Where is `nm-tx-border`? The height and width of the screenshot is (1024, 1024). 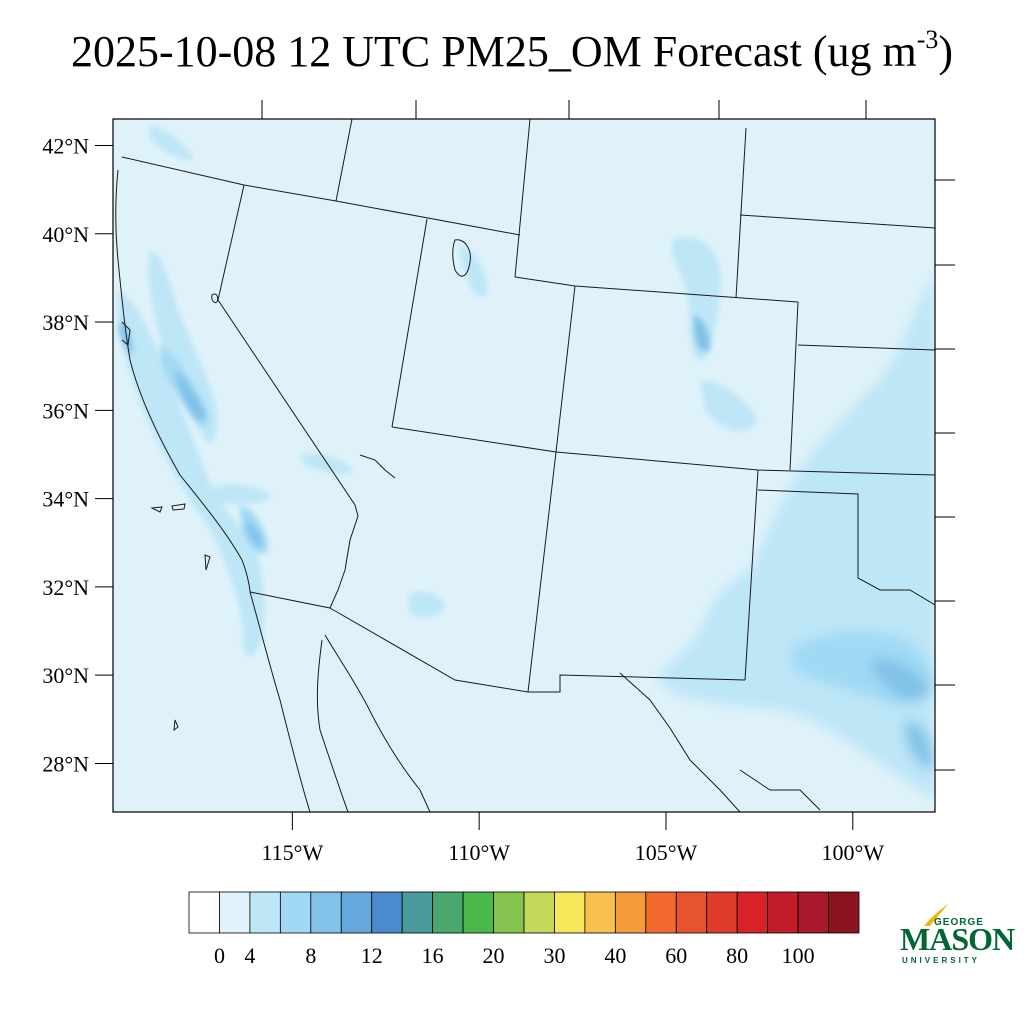
nm-tx-border is located at coordinates (751, 575).